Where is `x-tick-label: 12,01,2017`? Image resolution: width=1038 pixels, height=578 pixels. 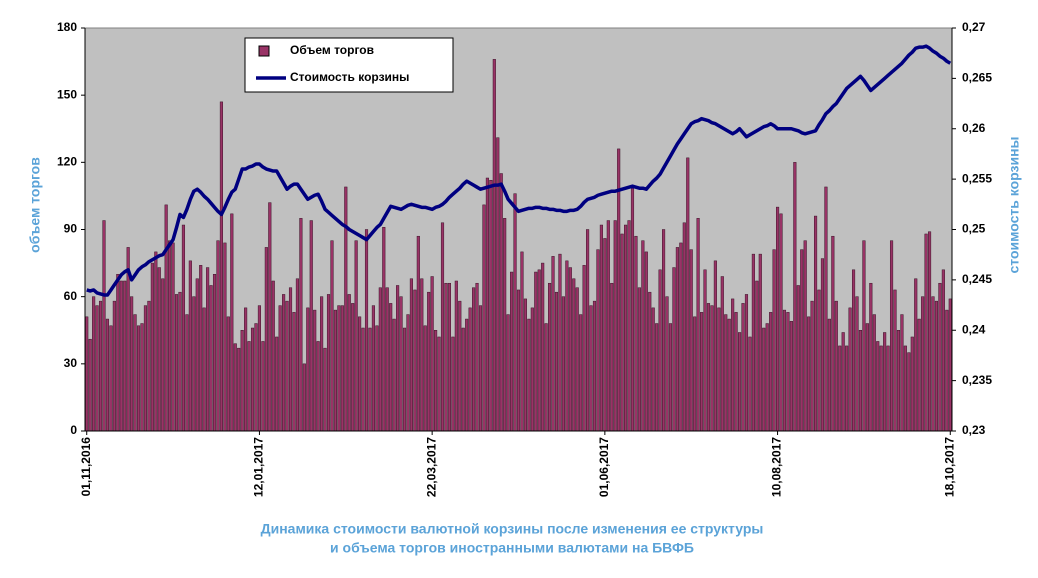
x-tick-label: 12,01,2017 is located at coordinates (259, 467).